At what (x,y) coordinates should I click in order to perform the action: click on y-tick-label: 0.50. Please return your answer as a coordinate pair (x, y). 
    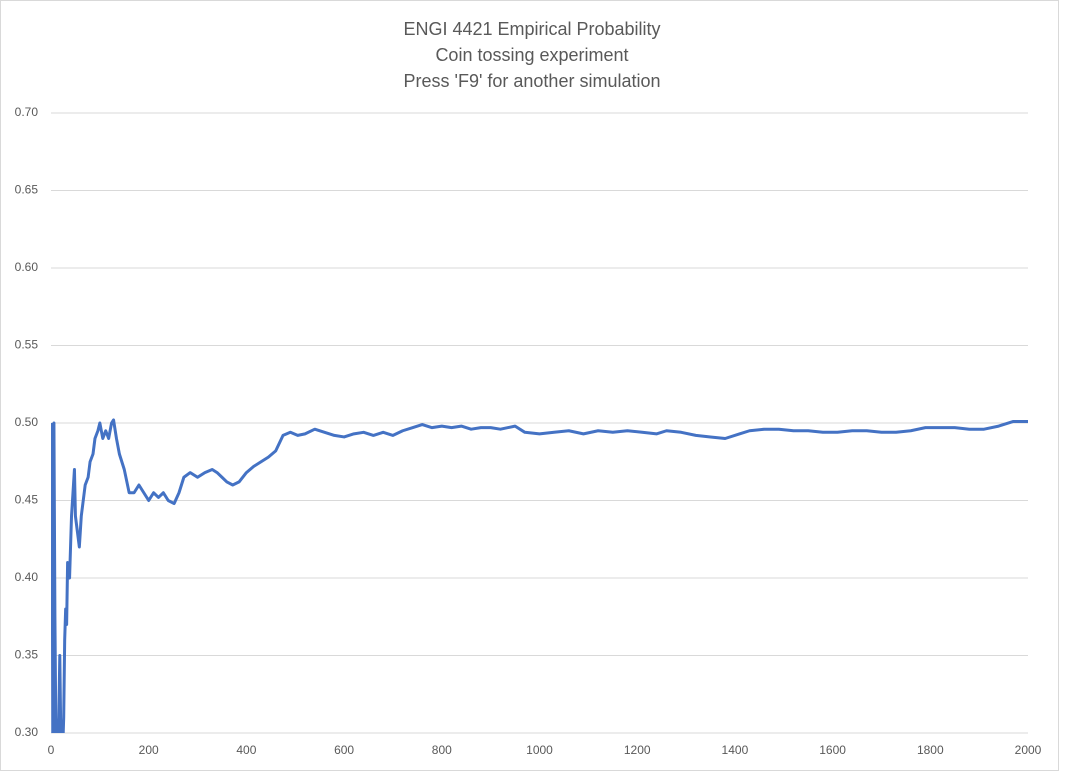
    Looking at the image, I should click on (27, 422).